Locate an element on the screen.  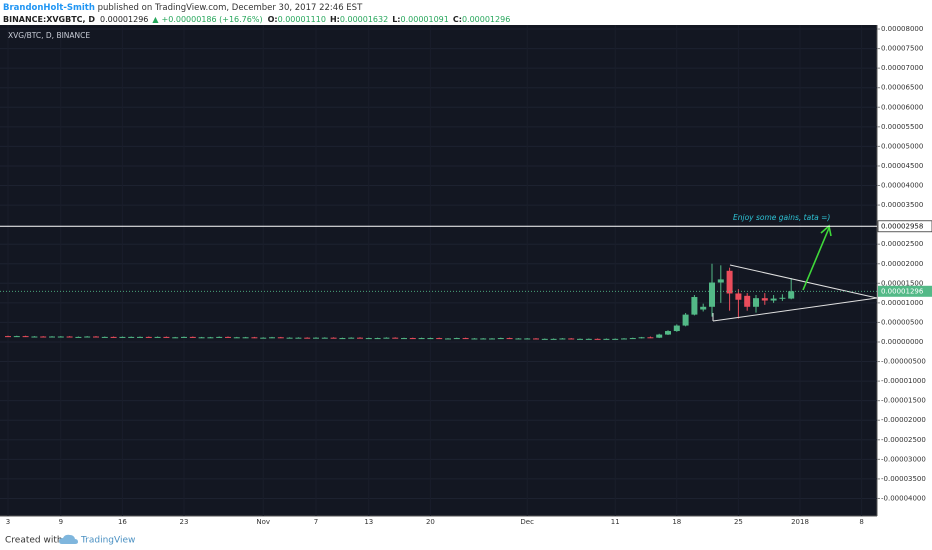
y-tick-label: 0.00005000 is located at coordinates (902, 146).